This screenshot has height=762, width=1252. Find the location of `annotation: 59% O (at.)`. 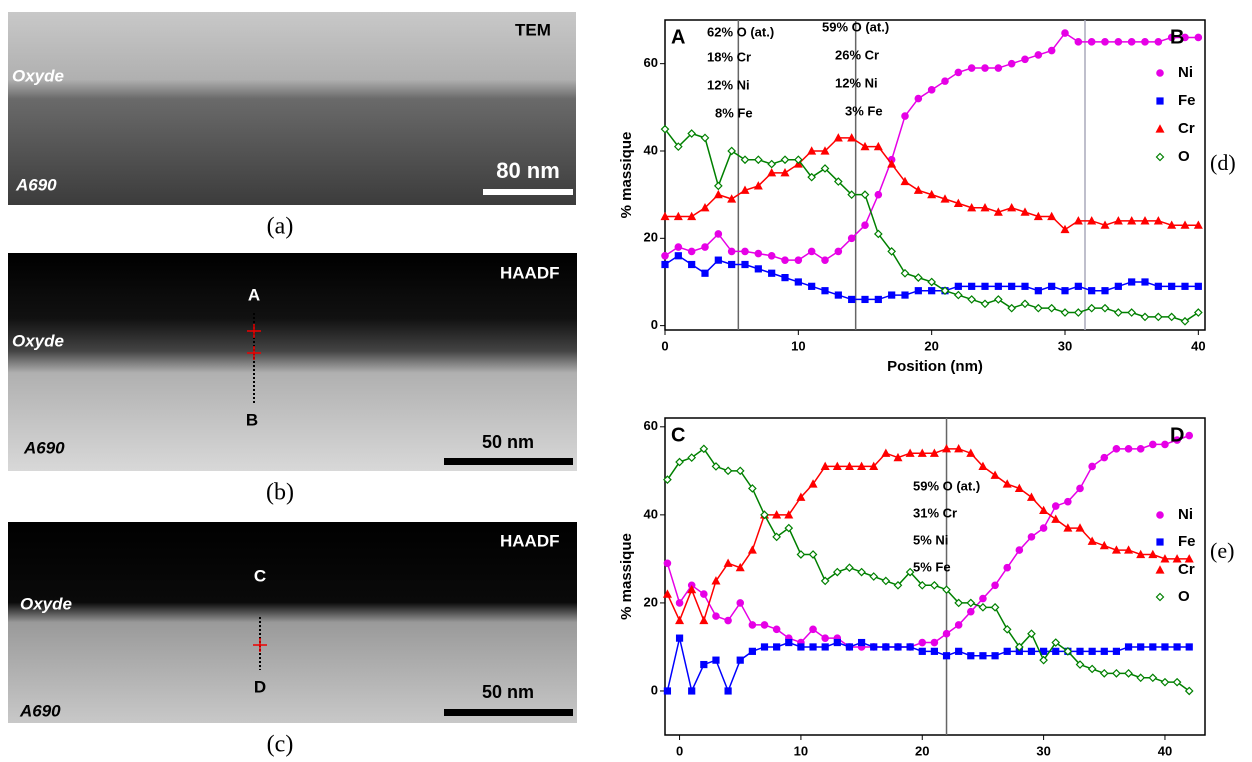

annotation: 59% O (at.) is located at coordinates (946, 485).